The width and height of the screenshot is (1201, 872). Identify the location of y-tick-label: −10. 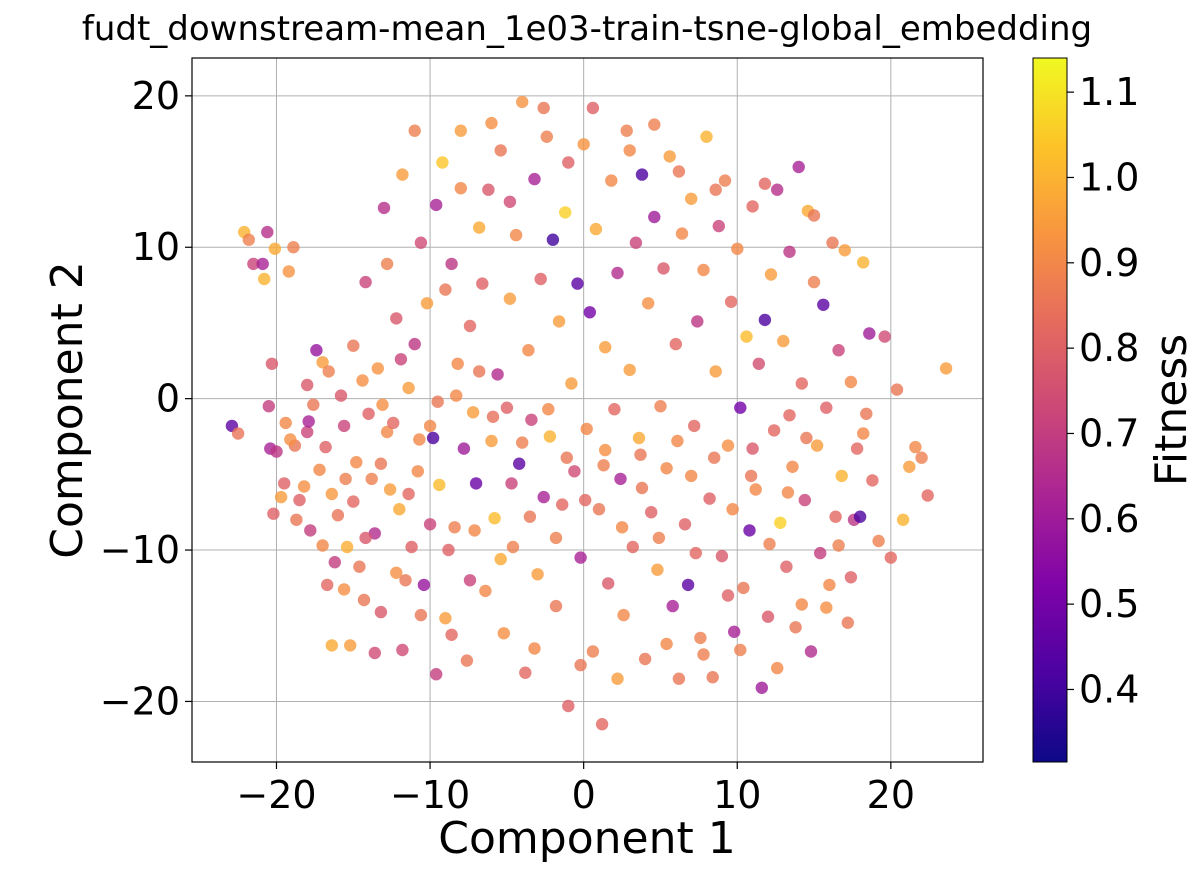
(140, 550).